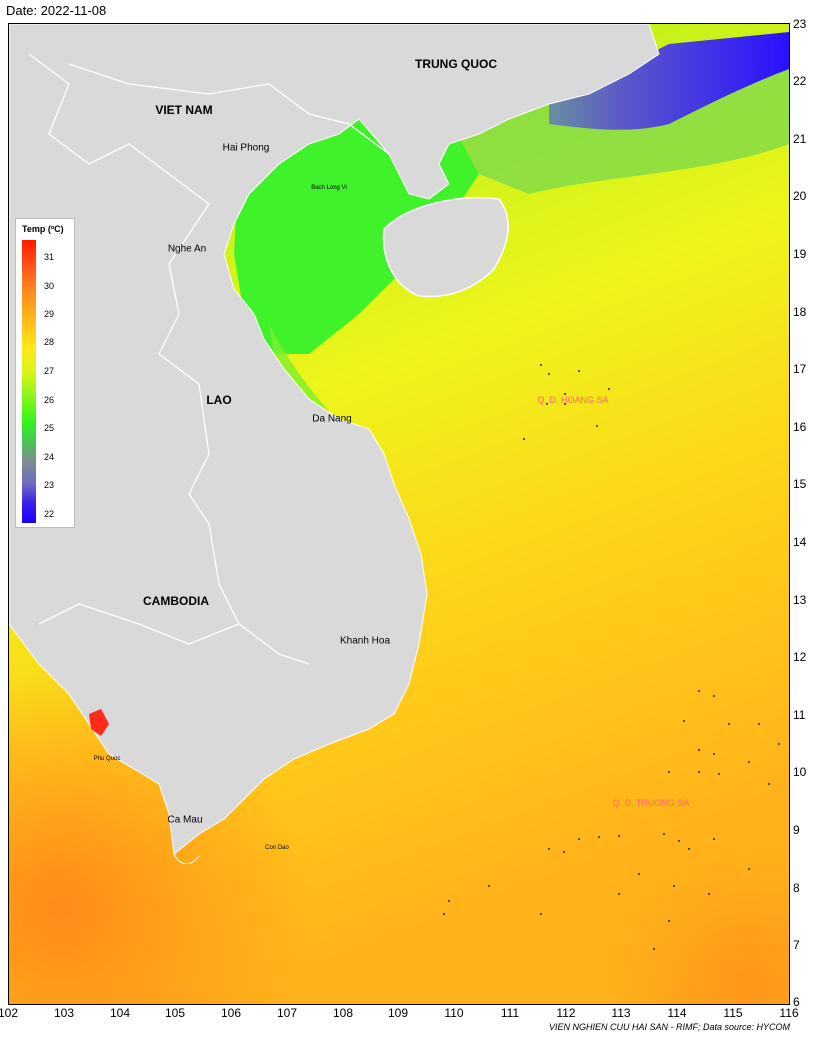 This screenshot has height=1040, width=816. What do you see at coordinates (219, 400) in the screenshot?
I see `country-label-laos: LAO` at bounding box center [219, 400].